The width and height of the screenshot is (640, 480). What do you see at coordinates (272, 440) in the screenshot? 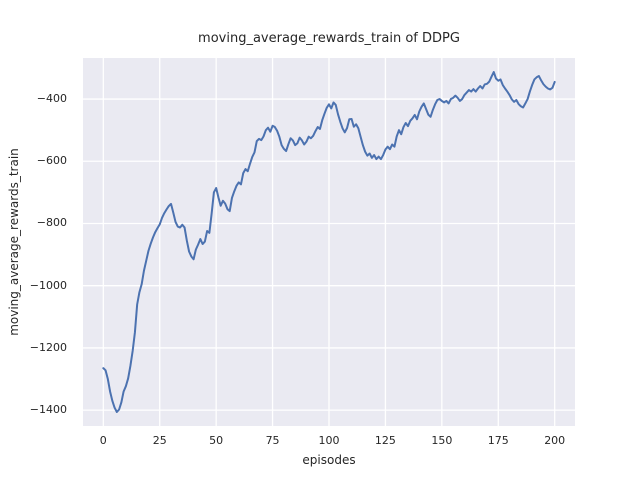
I see `x-tick-label: 75` at bounding box center [272, 440].